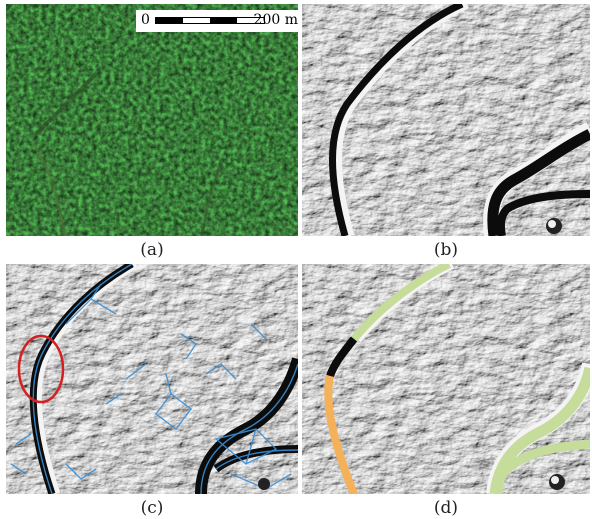 Image resolution: width=592 pixels, height=519 pixels. What do you see at coordinates (145, 20) in the screenshot?
I see `scale-bar-start-label: 0` at bounding box center [145, 20].